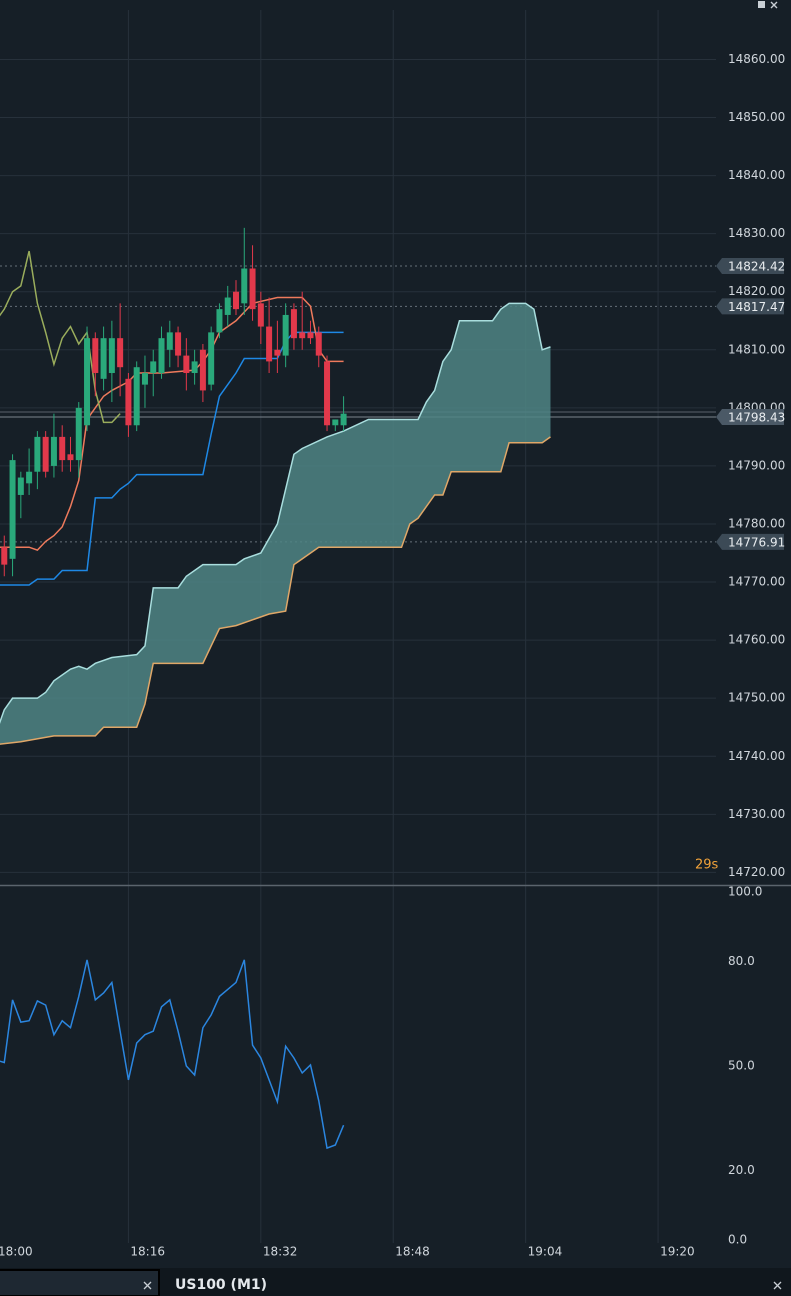 This screenshot has height=1296, width=791. I want to click on y-tick-label: 14750.00, so click(756, 698).